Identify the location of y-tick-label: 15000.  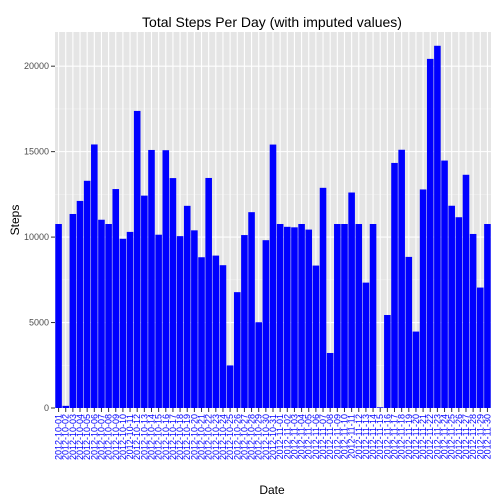
(36, 152).